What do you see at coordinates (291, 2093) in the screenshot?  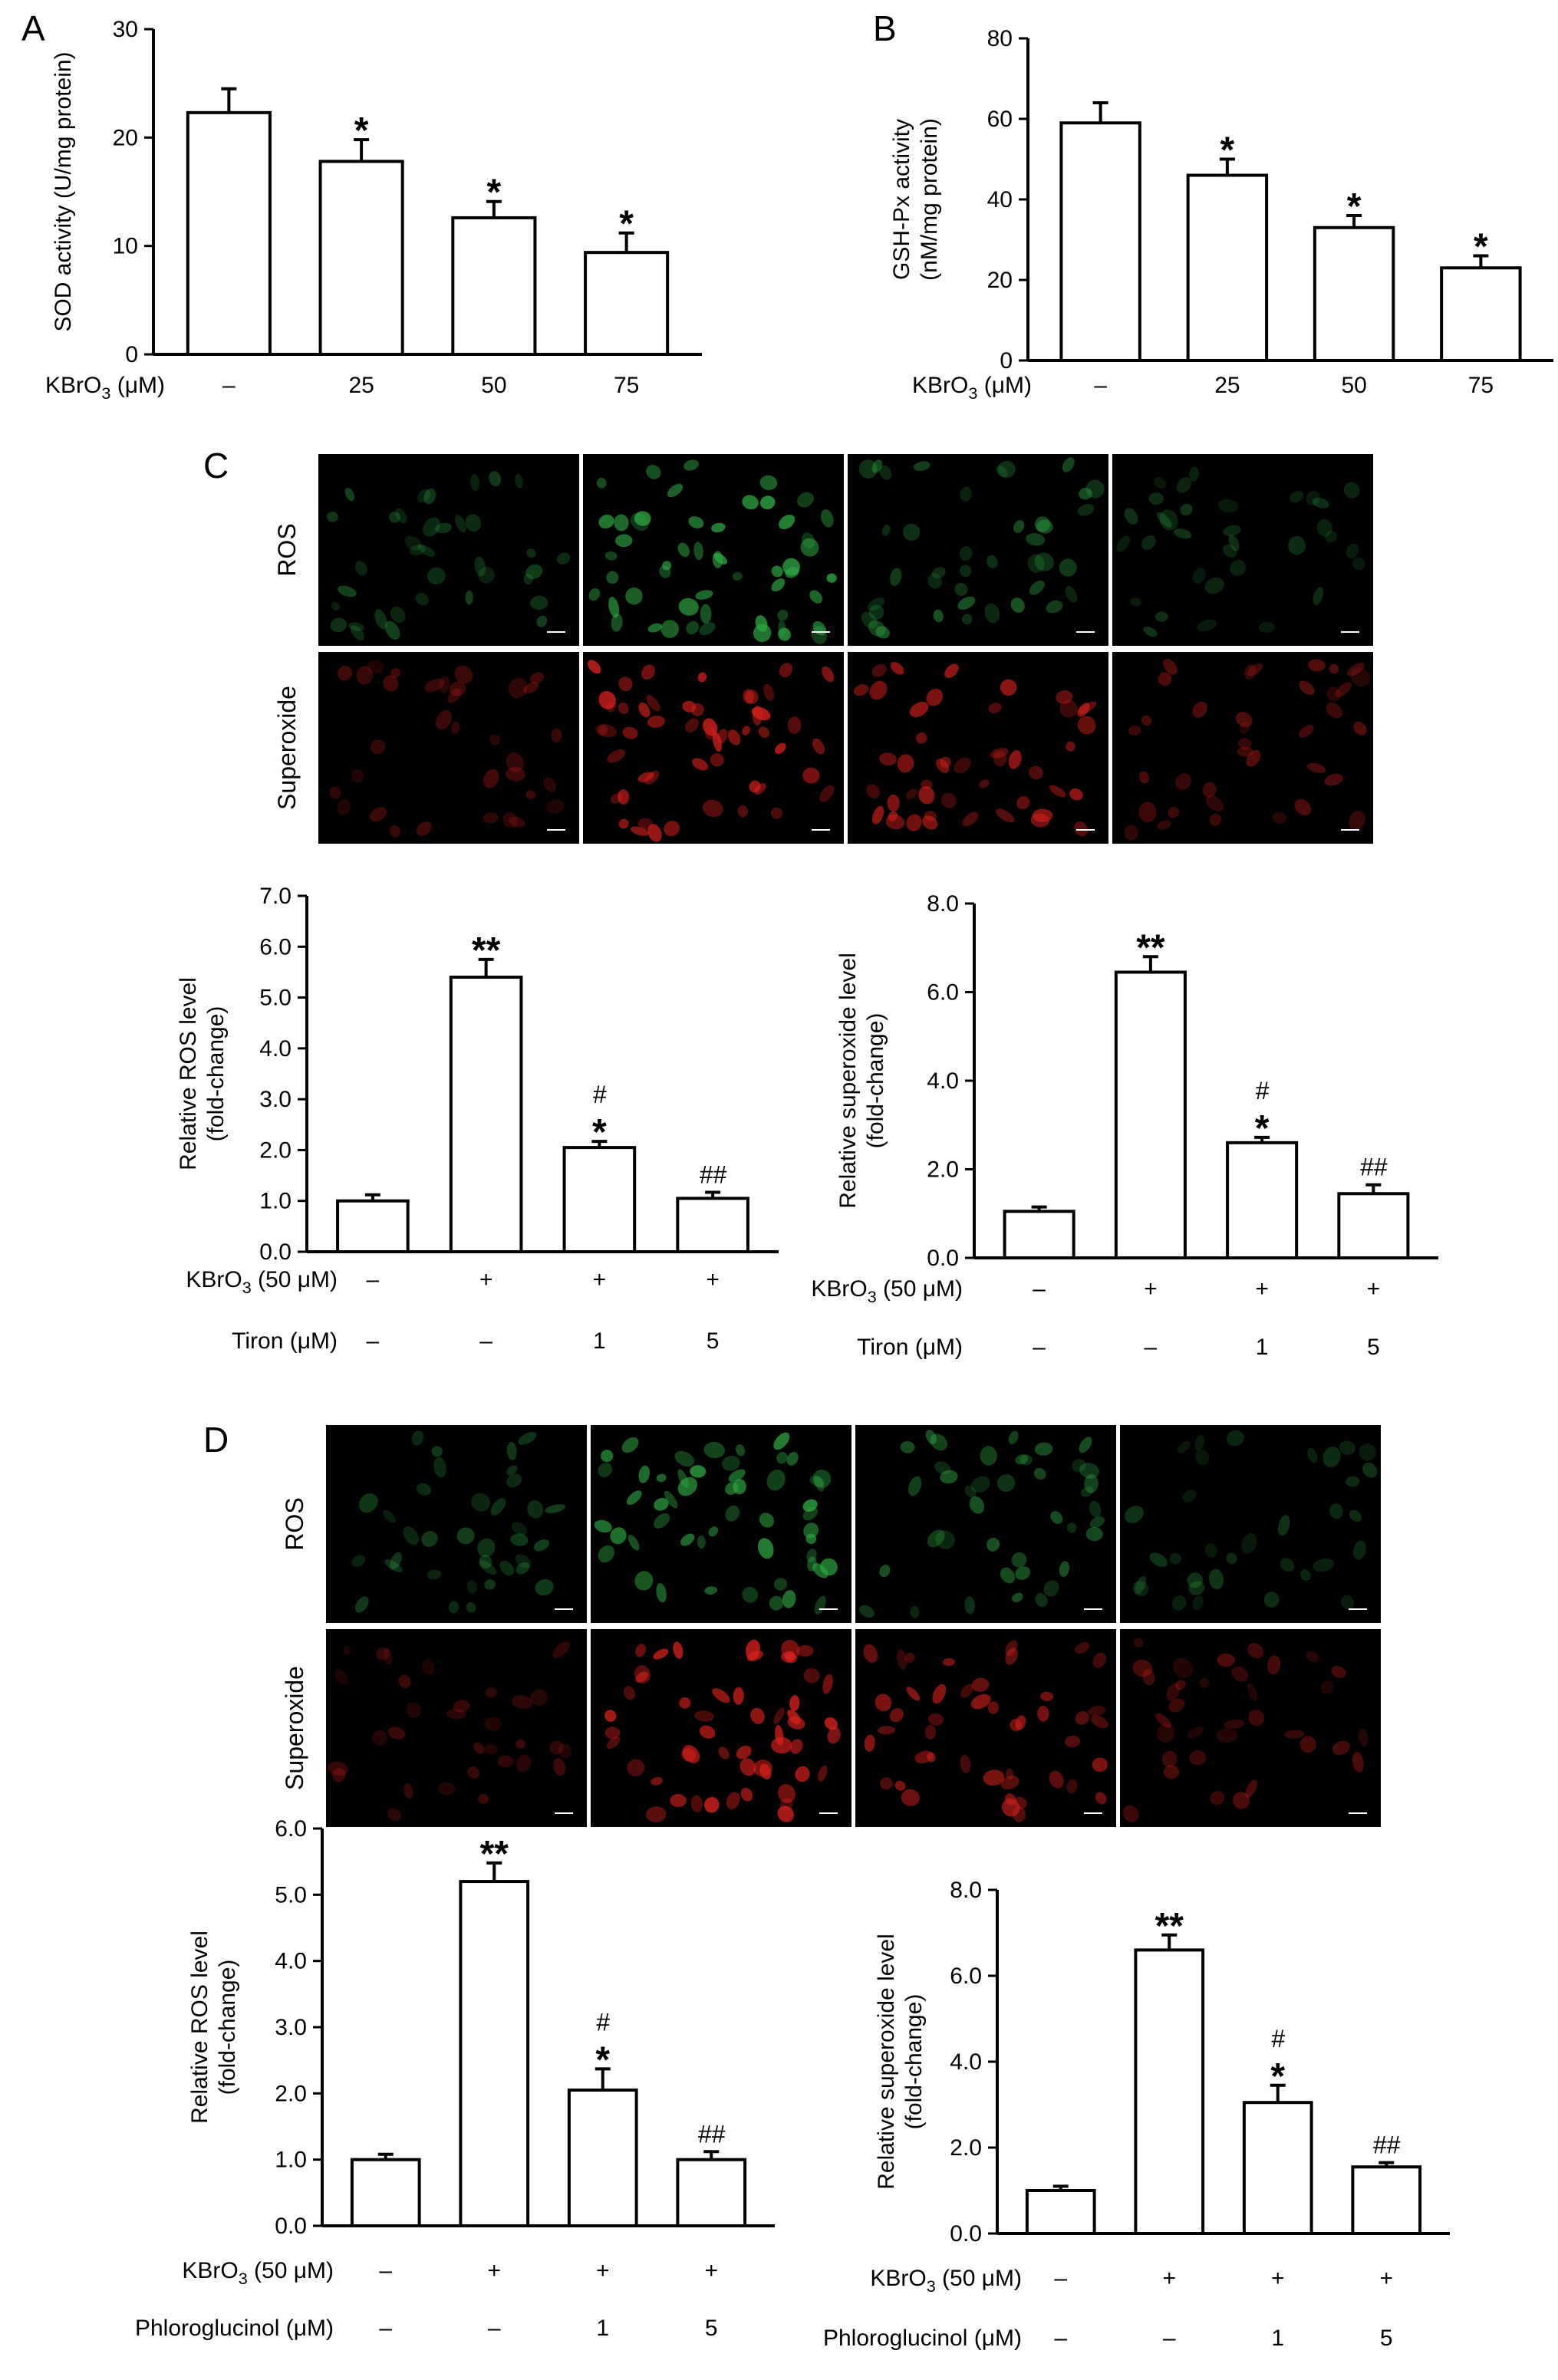 I see `y-tick-label: 2.0` at bounding box center [291, 2093].